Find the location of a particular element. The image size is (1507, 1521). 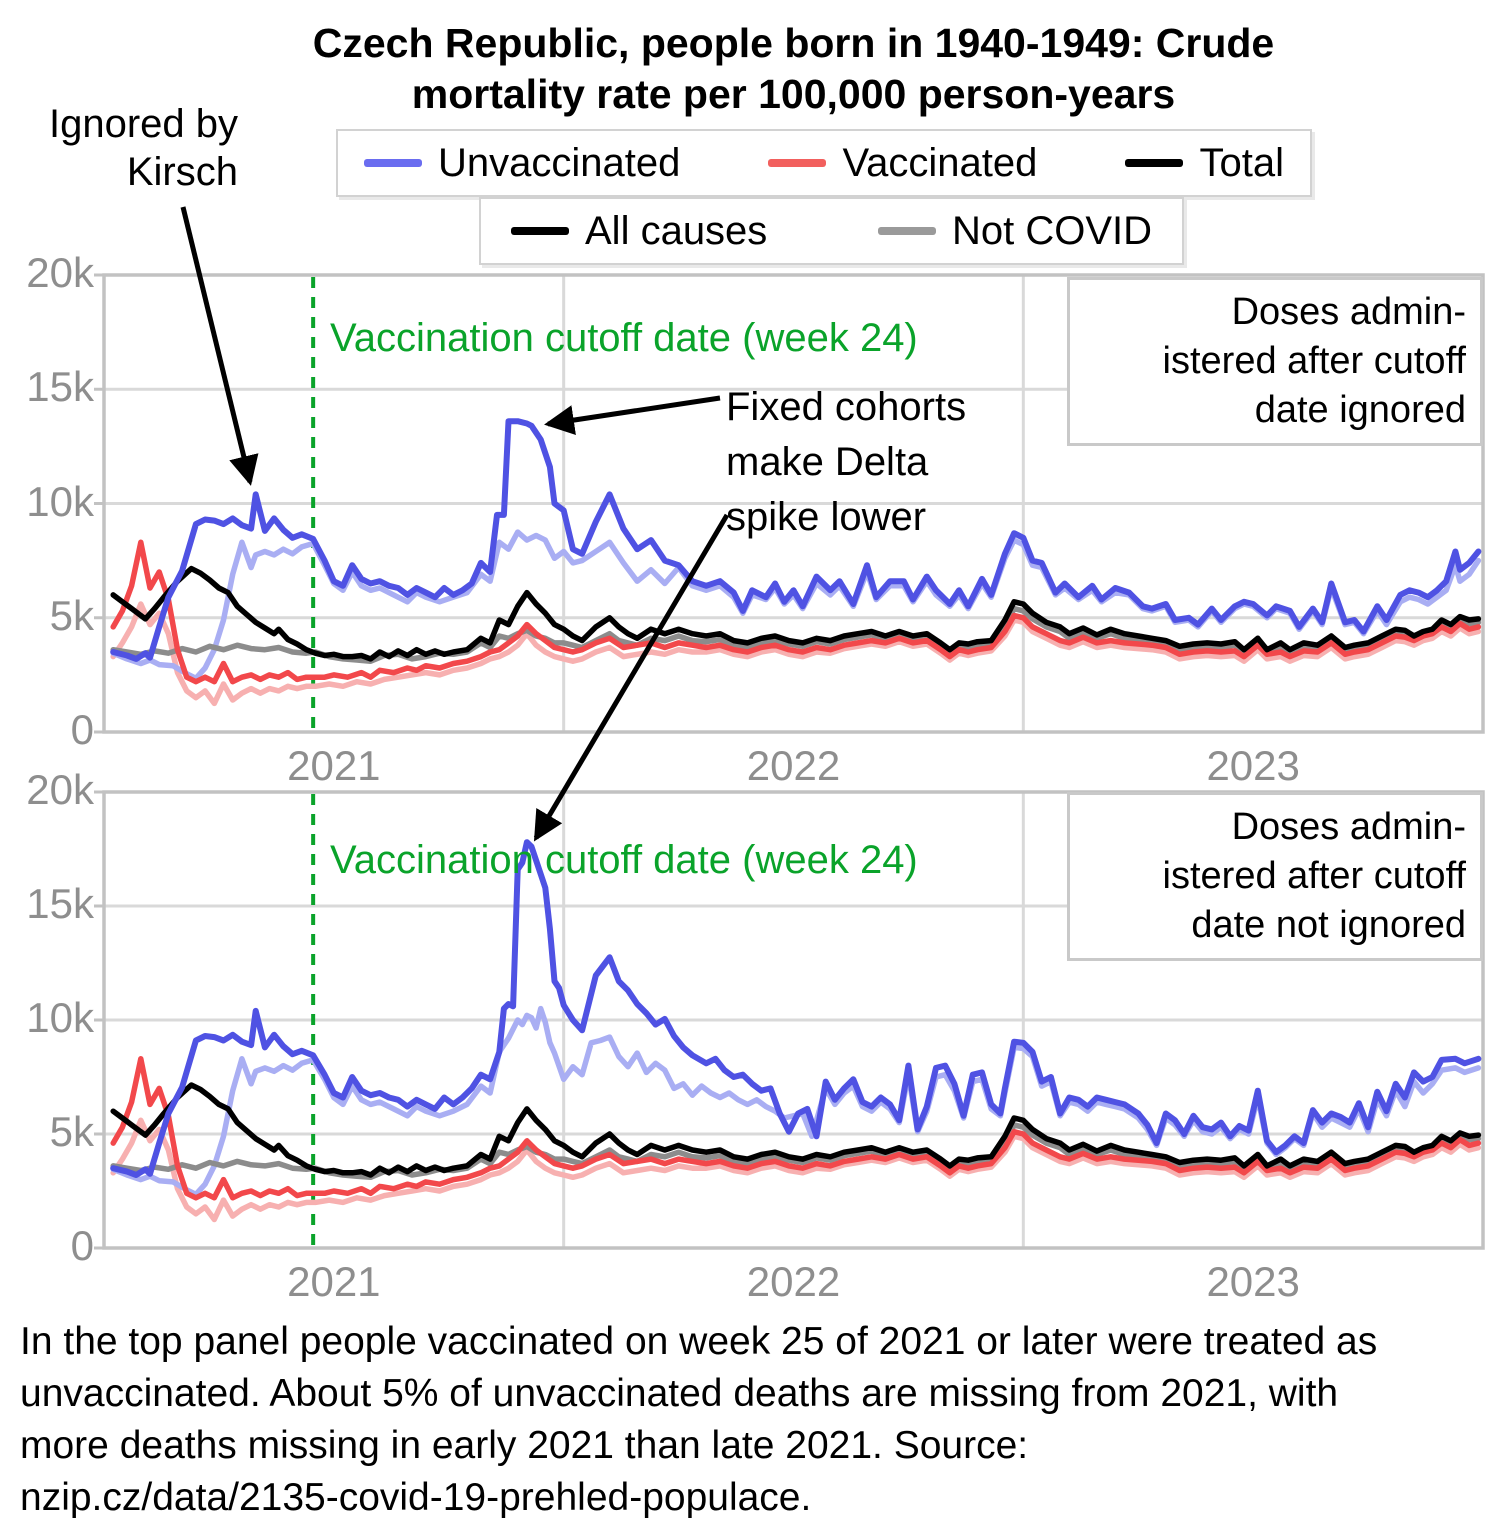

unvaccinated-line-swatch is located at coordinates (393, 163).